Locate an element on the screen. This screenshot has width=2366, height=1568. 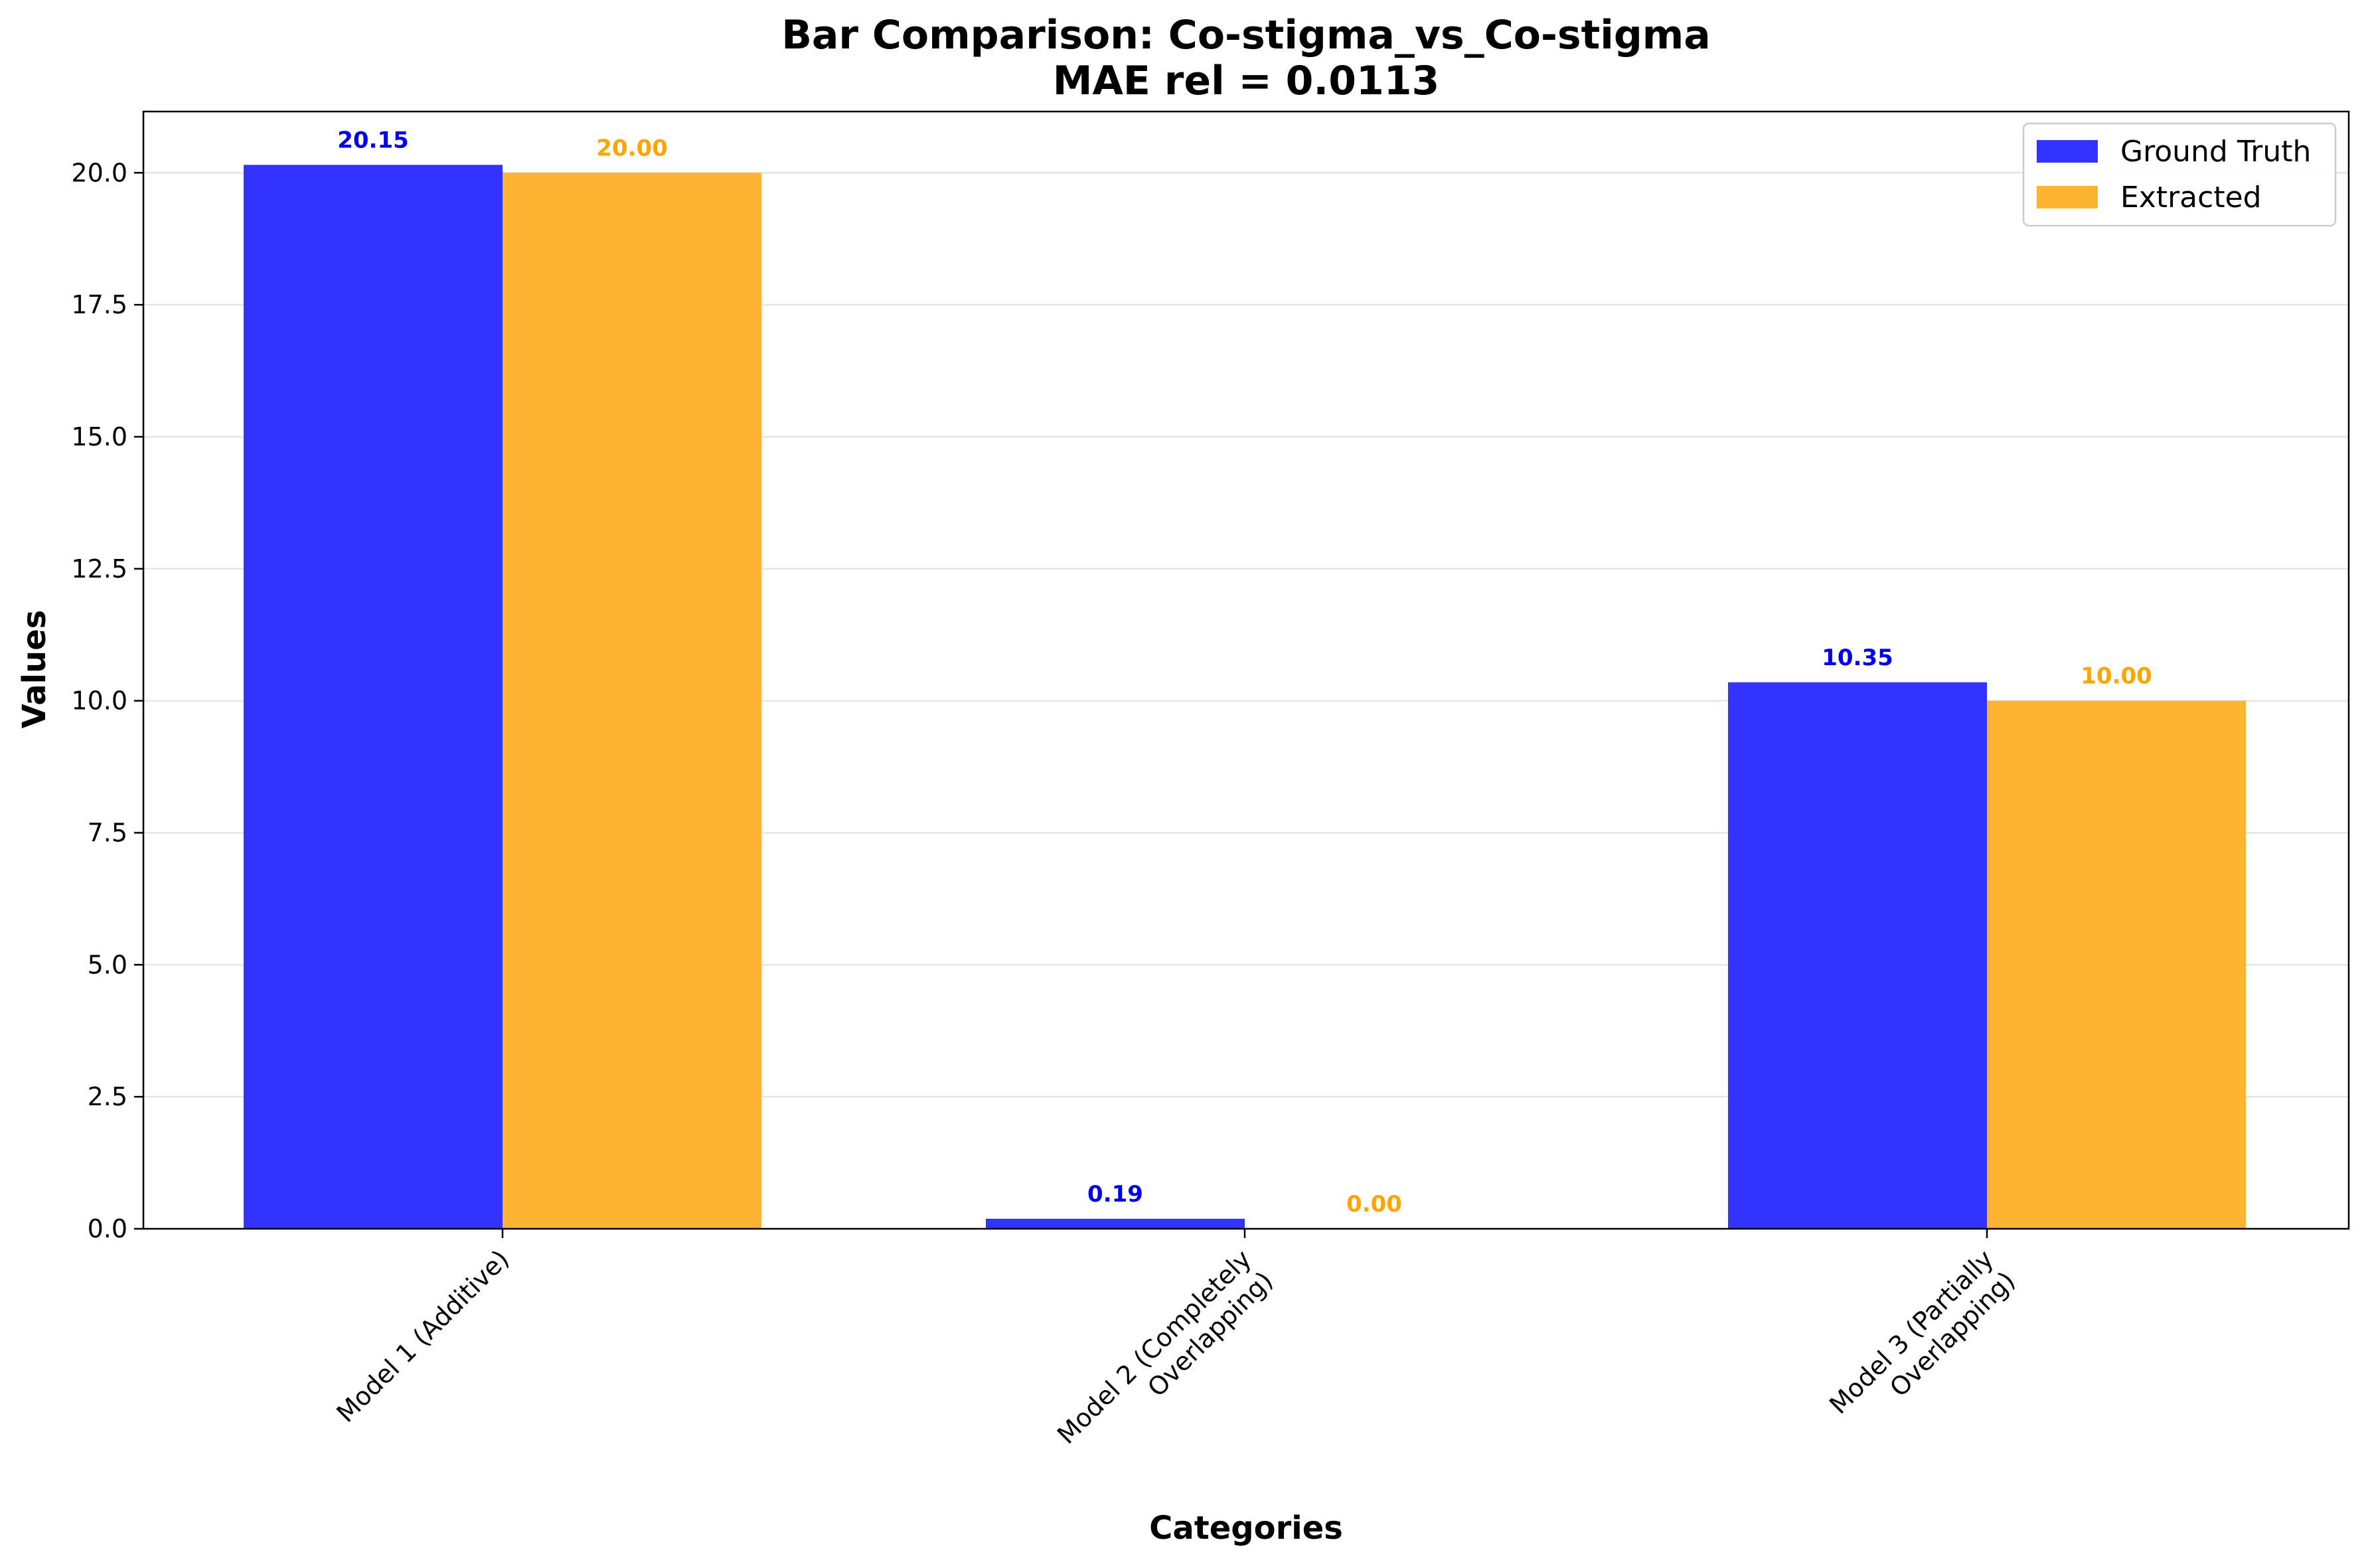
y-axis-label: Values is located at coordinates (35, 670).